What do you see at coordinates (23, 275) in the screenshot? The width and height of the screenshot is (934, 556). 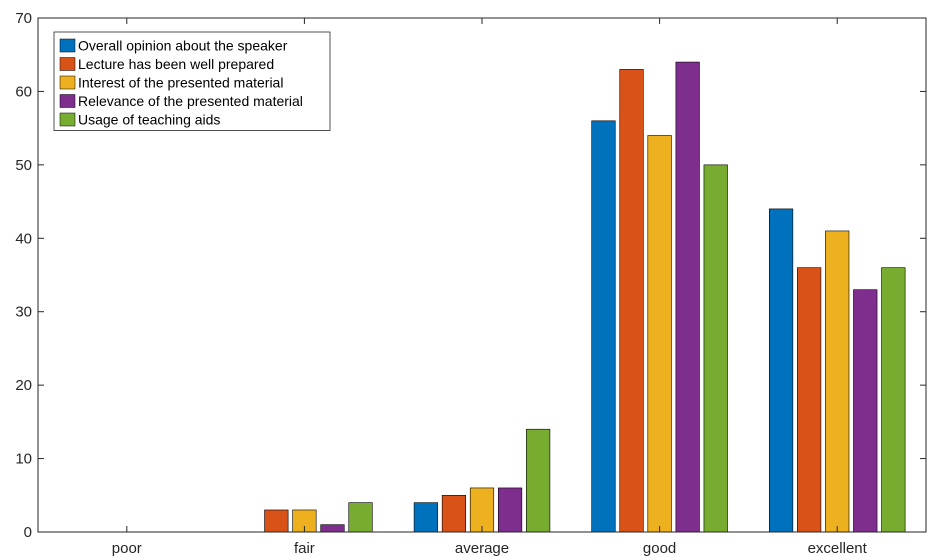 I see `y-tick-labels: 0 10 20 30 40 50 60 70` at bounding box center [23, 275].